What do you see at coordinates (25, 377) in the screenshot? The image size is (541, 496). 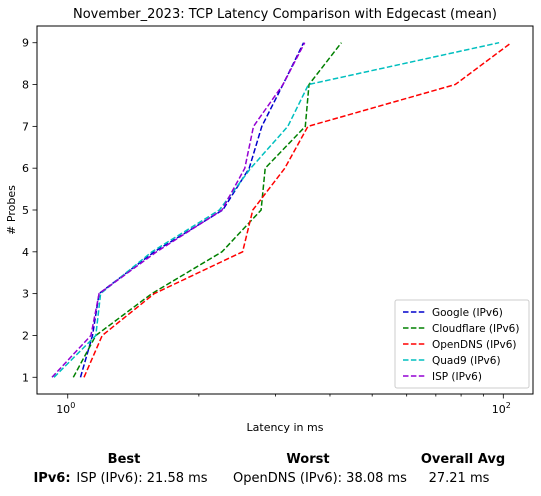 I see `y-tick-label: 1` at bounding box center [25, 377].